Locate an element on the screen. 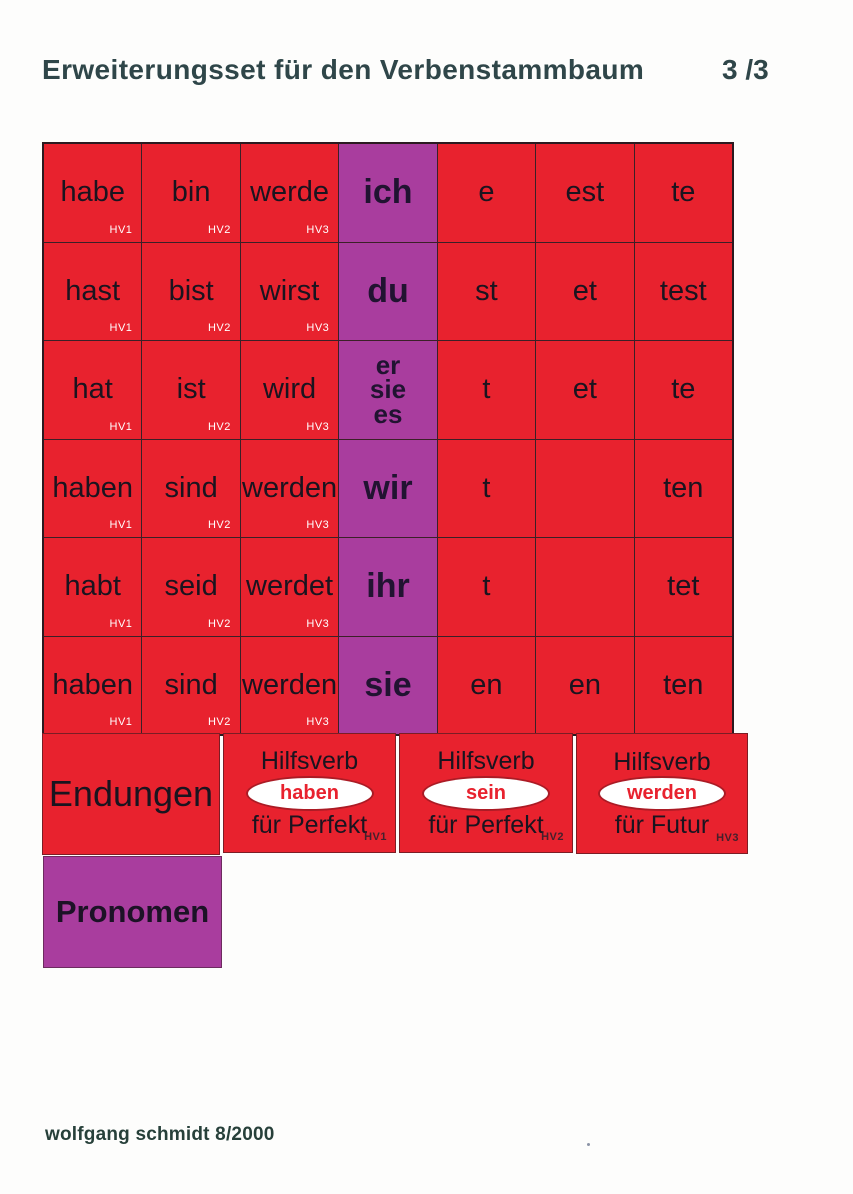 This screenshot has width=853, height=1194. verb-card: werde HV3 is located at coordinates (289, 193).